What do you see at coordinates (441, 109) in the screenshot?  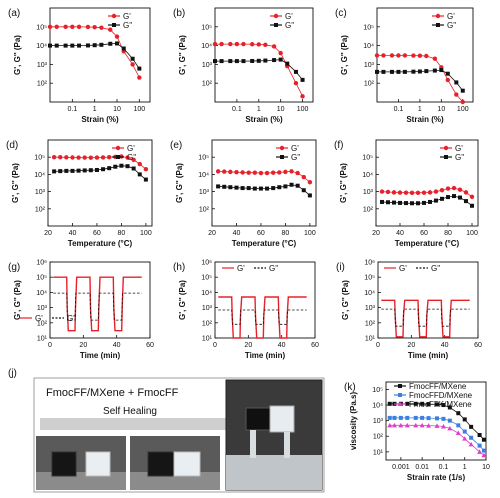 I see `x-tick-label: 10` at bounding box center [441, 109].